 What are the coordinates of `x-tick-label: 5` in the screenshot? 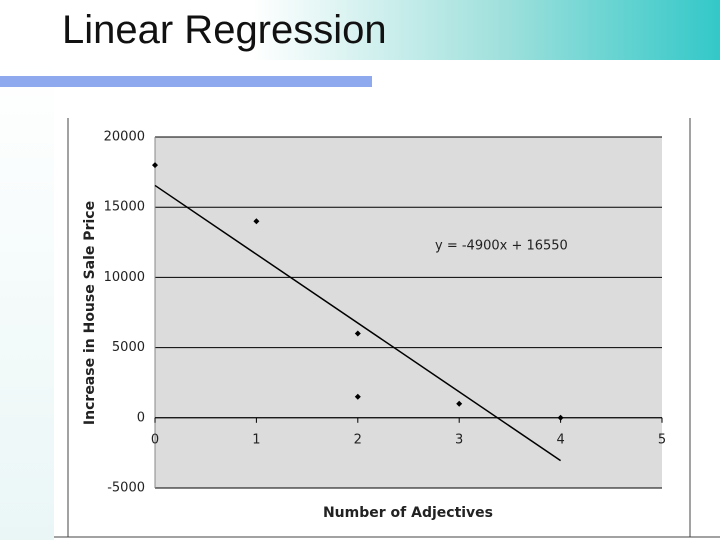 It's located at (662, 439).